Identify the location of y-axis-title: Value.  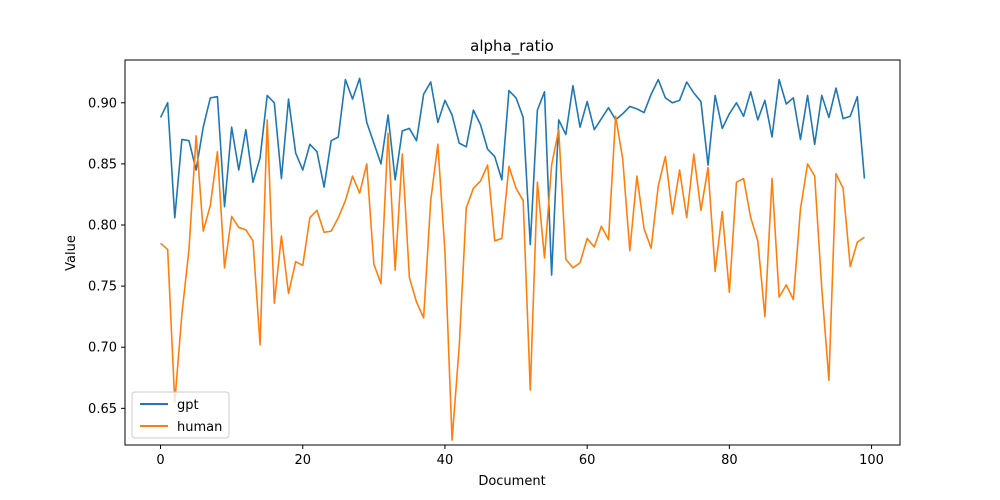
(71, 253).